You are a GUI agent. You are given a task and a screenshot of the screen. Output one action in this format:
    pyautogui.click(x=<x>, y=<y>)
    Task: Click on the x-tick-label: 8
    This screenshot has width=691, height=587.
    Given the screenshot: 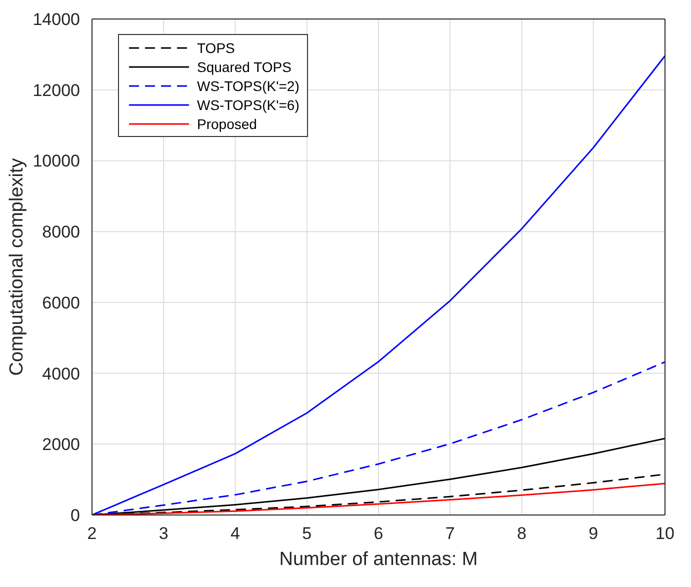 What is the action you would take?
    pyautogui.click(x=521, y=534)
    